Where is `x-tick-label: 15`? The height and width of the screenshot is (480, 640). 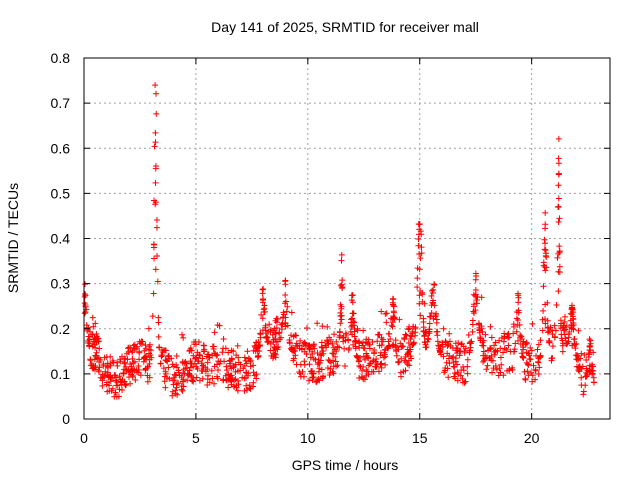
x-tick-label: 15 is located at coordinates (420, 438).